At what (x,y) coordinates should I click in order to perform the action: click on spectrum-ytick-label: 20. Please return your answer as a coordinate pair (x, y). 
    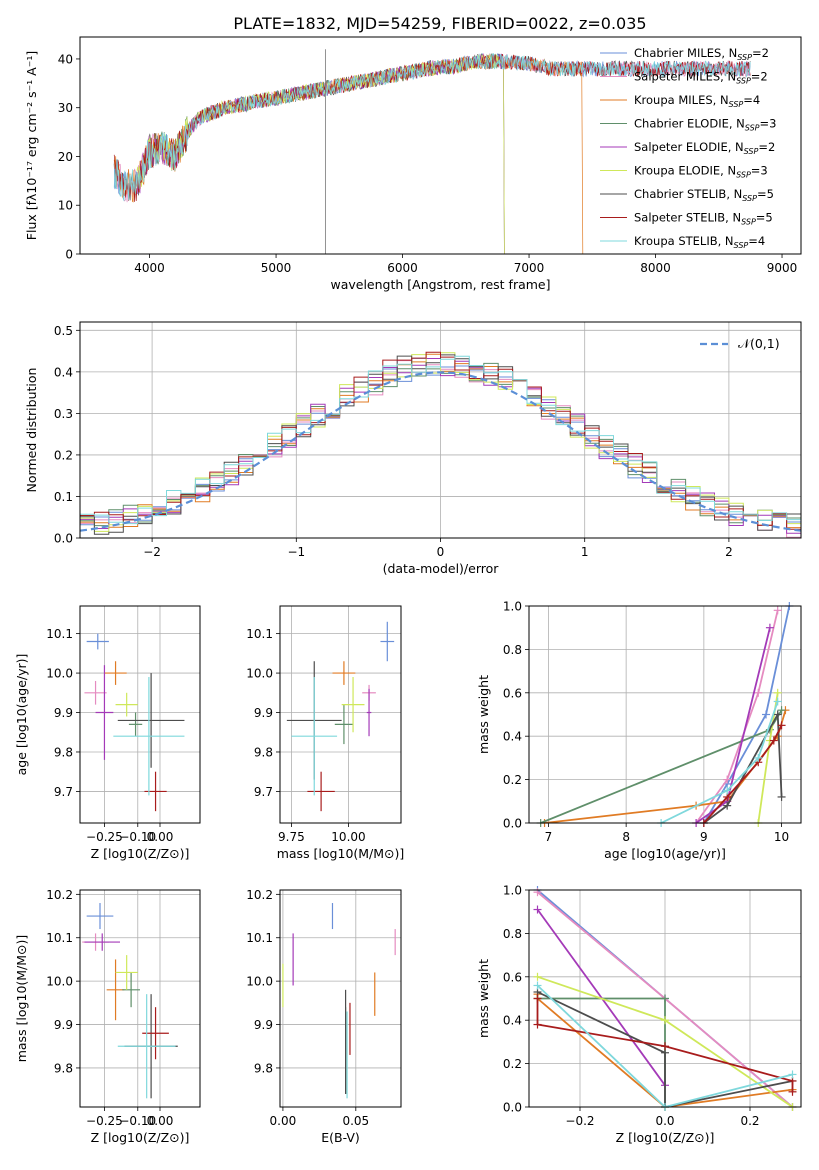
    Looking at the image, I should click on (65, 157).